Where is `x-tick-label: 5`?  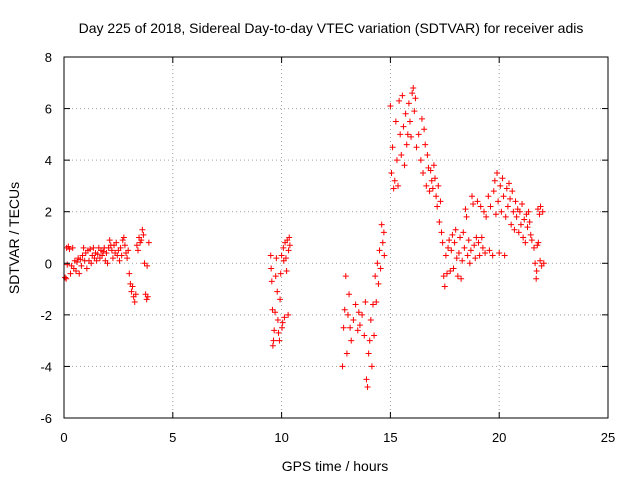 x-tick-label: 5 is located at coordinates (172, 437).